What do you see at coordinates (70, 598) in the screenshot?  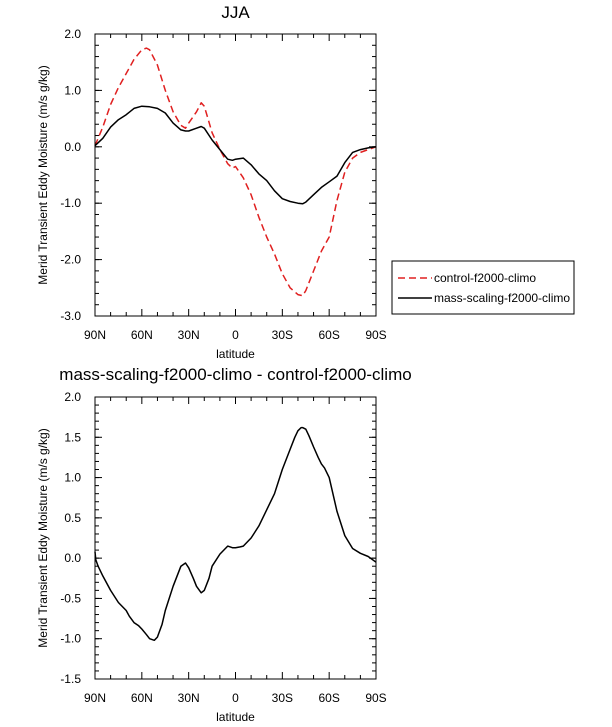 I see `y-tick-label: -0.5` at bounding box center [70, 598].